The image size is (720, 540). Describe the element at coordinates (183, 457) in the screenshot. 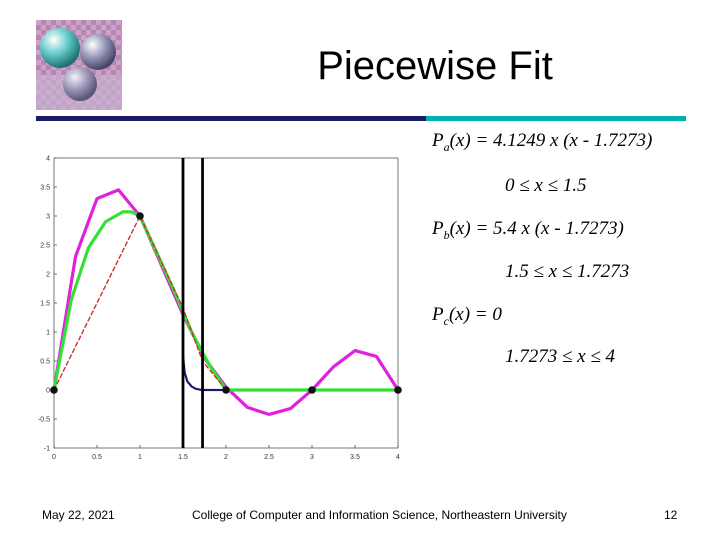

I see `x-tick-label: 1.5` at that location.